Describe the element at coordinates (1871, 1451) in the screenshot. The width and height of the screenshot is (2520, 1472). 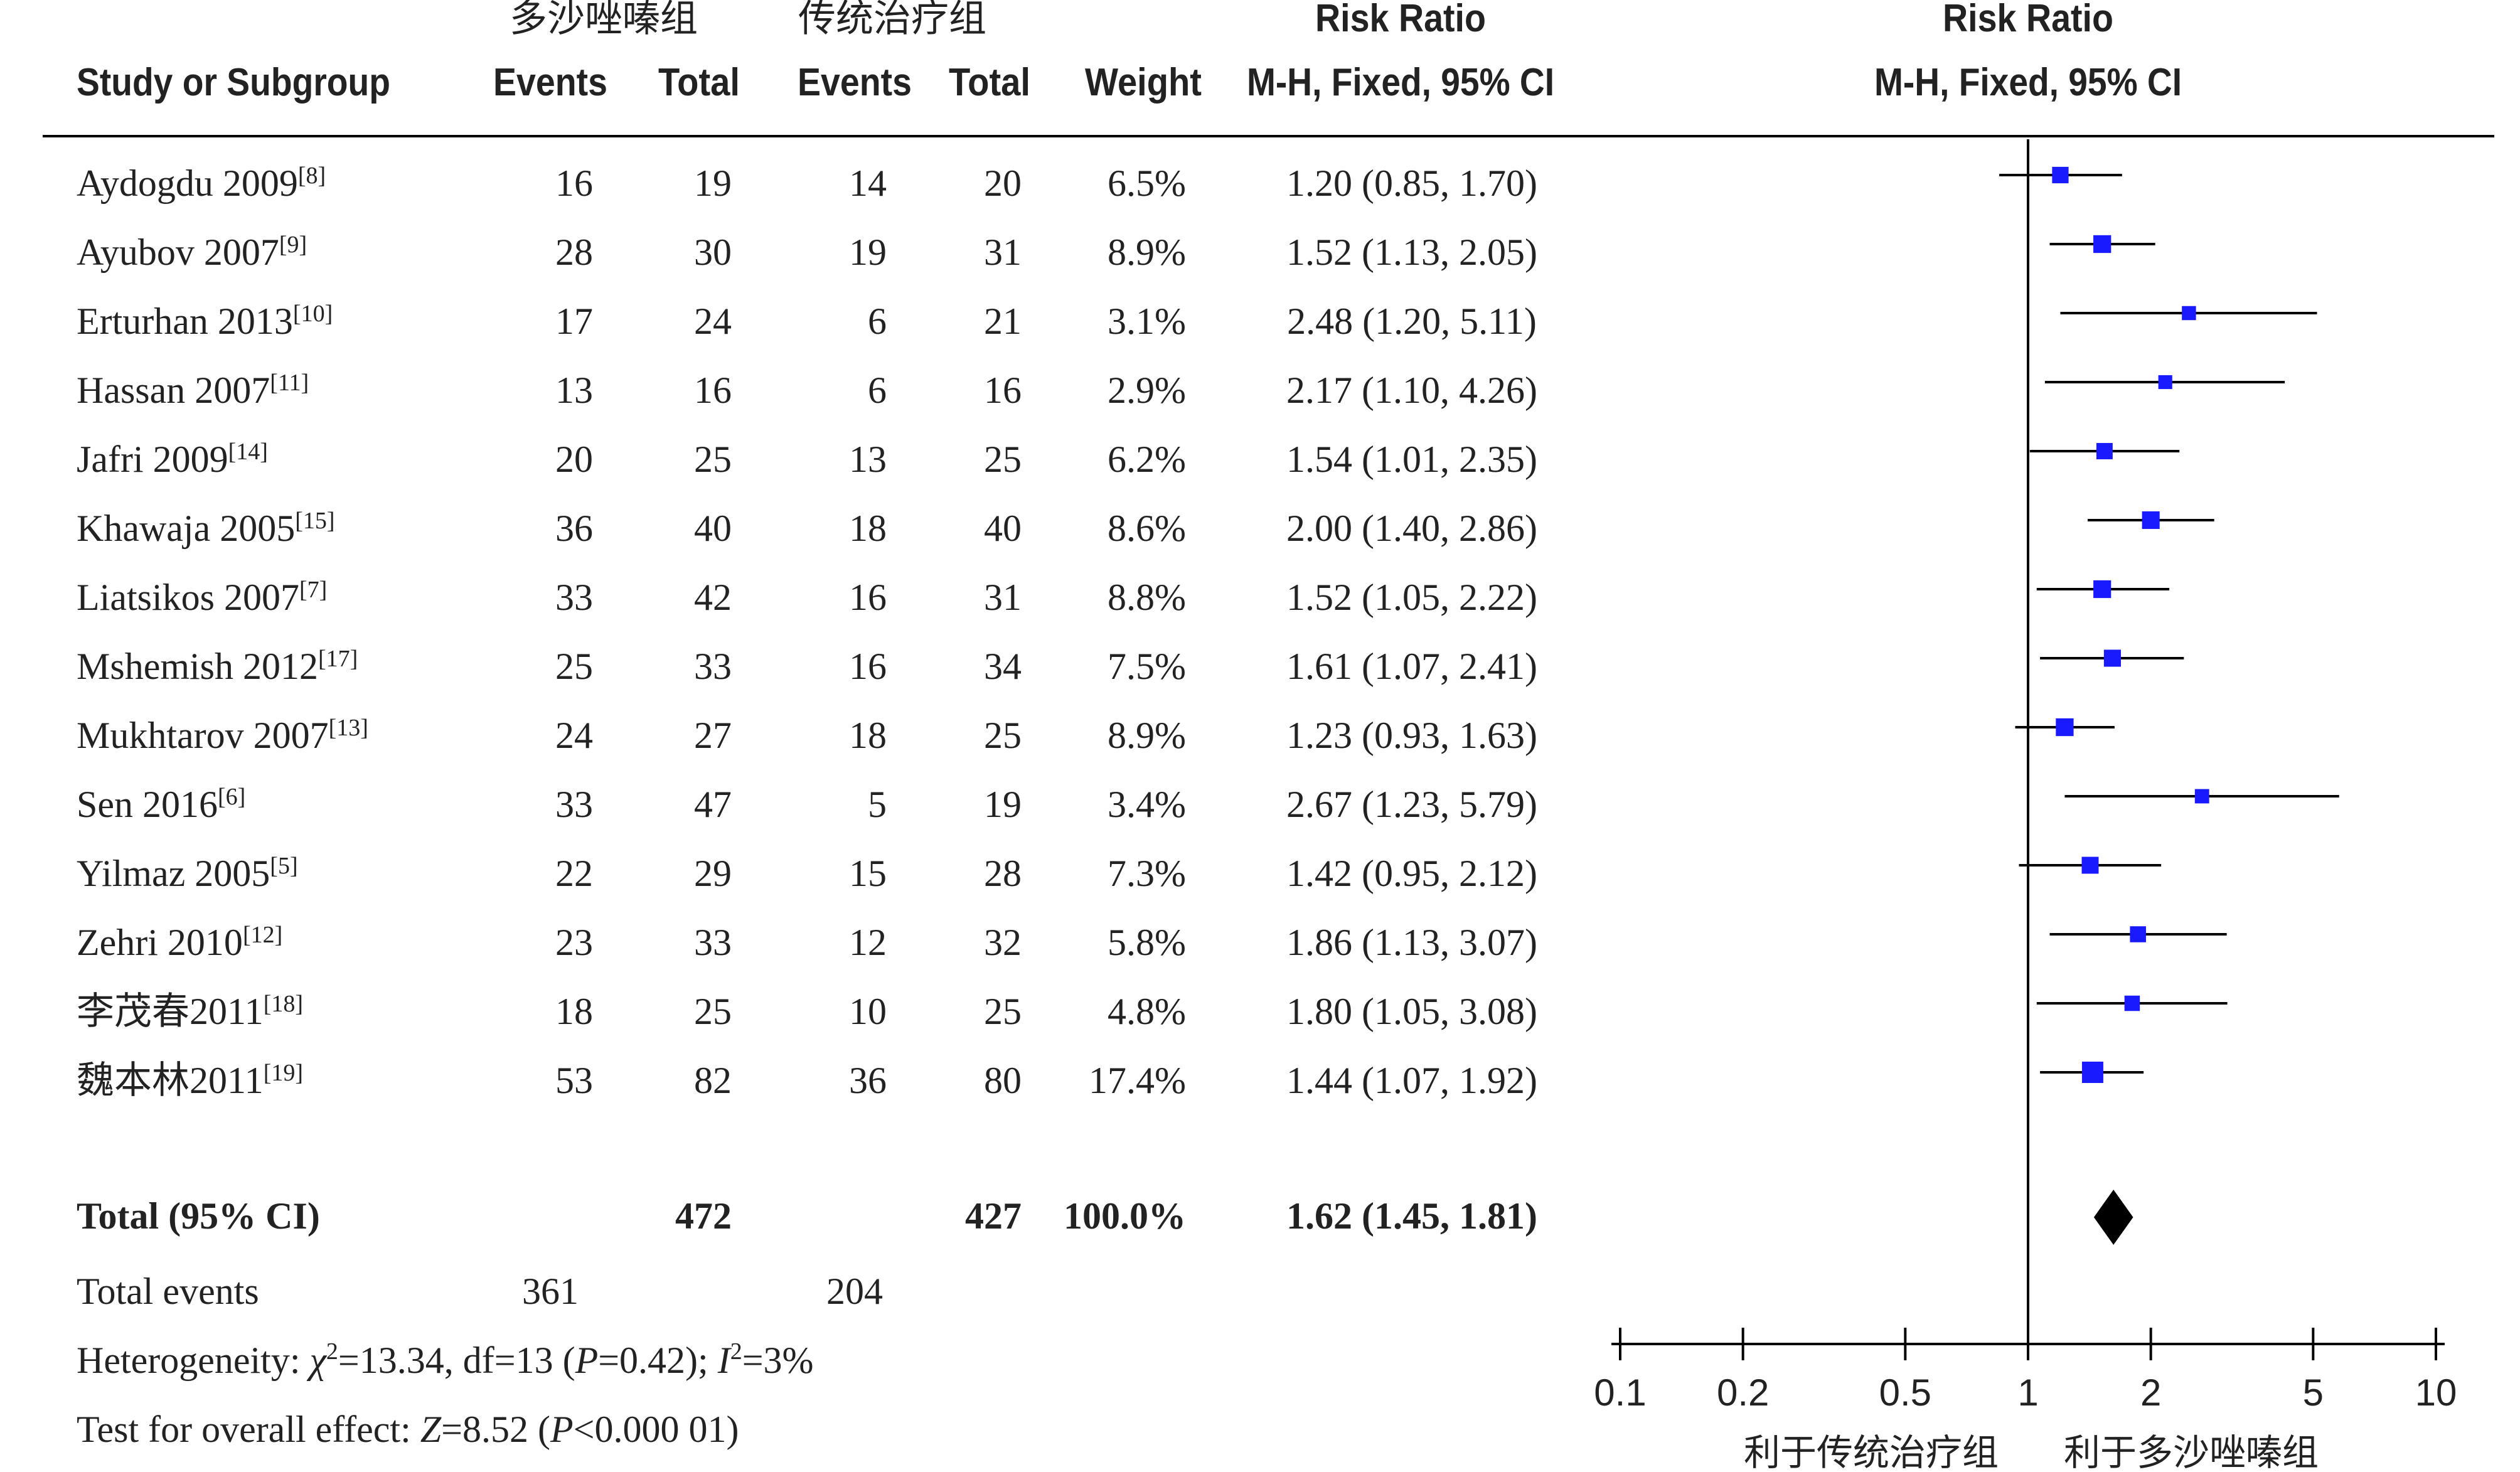
I see `favours-control-label: 利于传统治疗组` at that location.